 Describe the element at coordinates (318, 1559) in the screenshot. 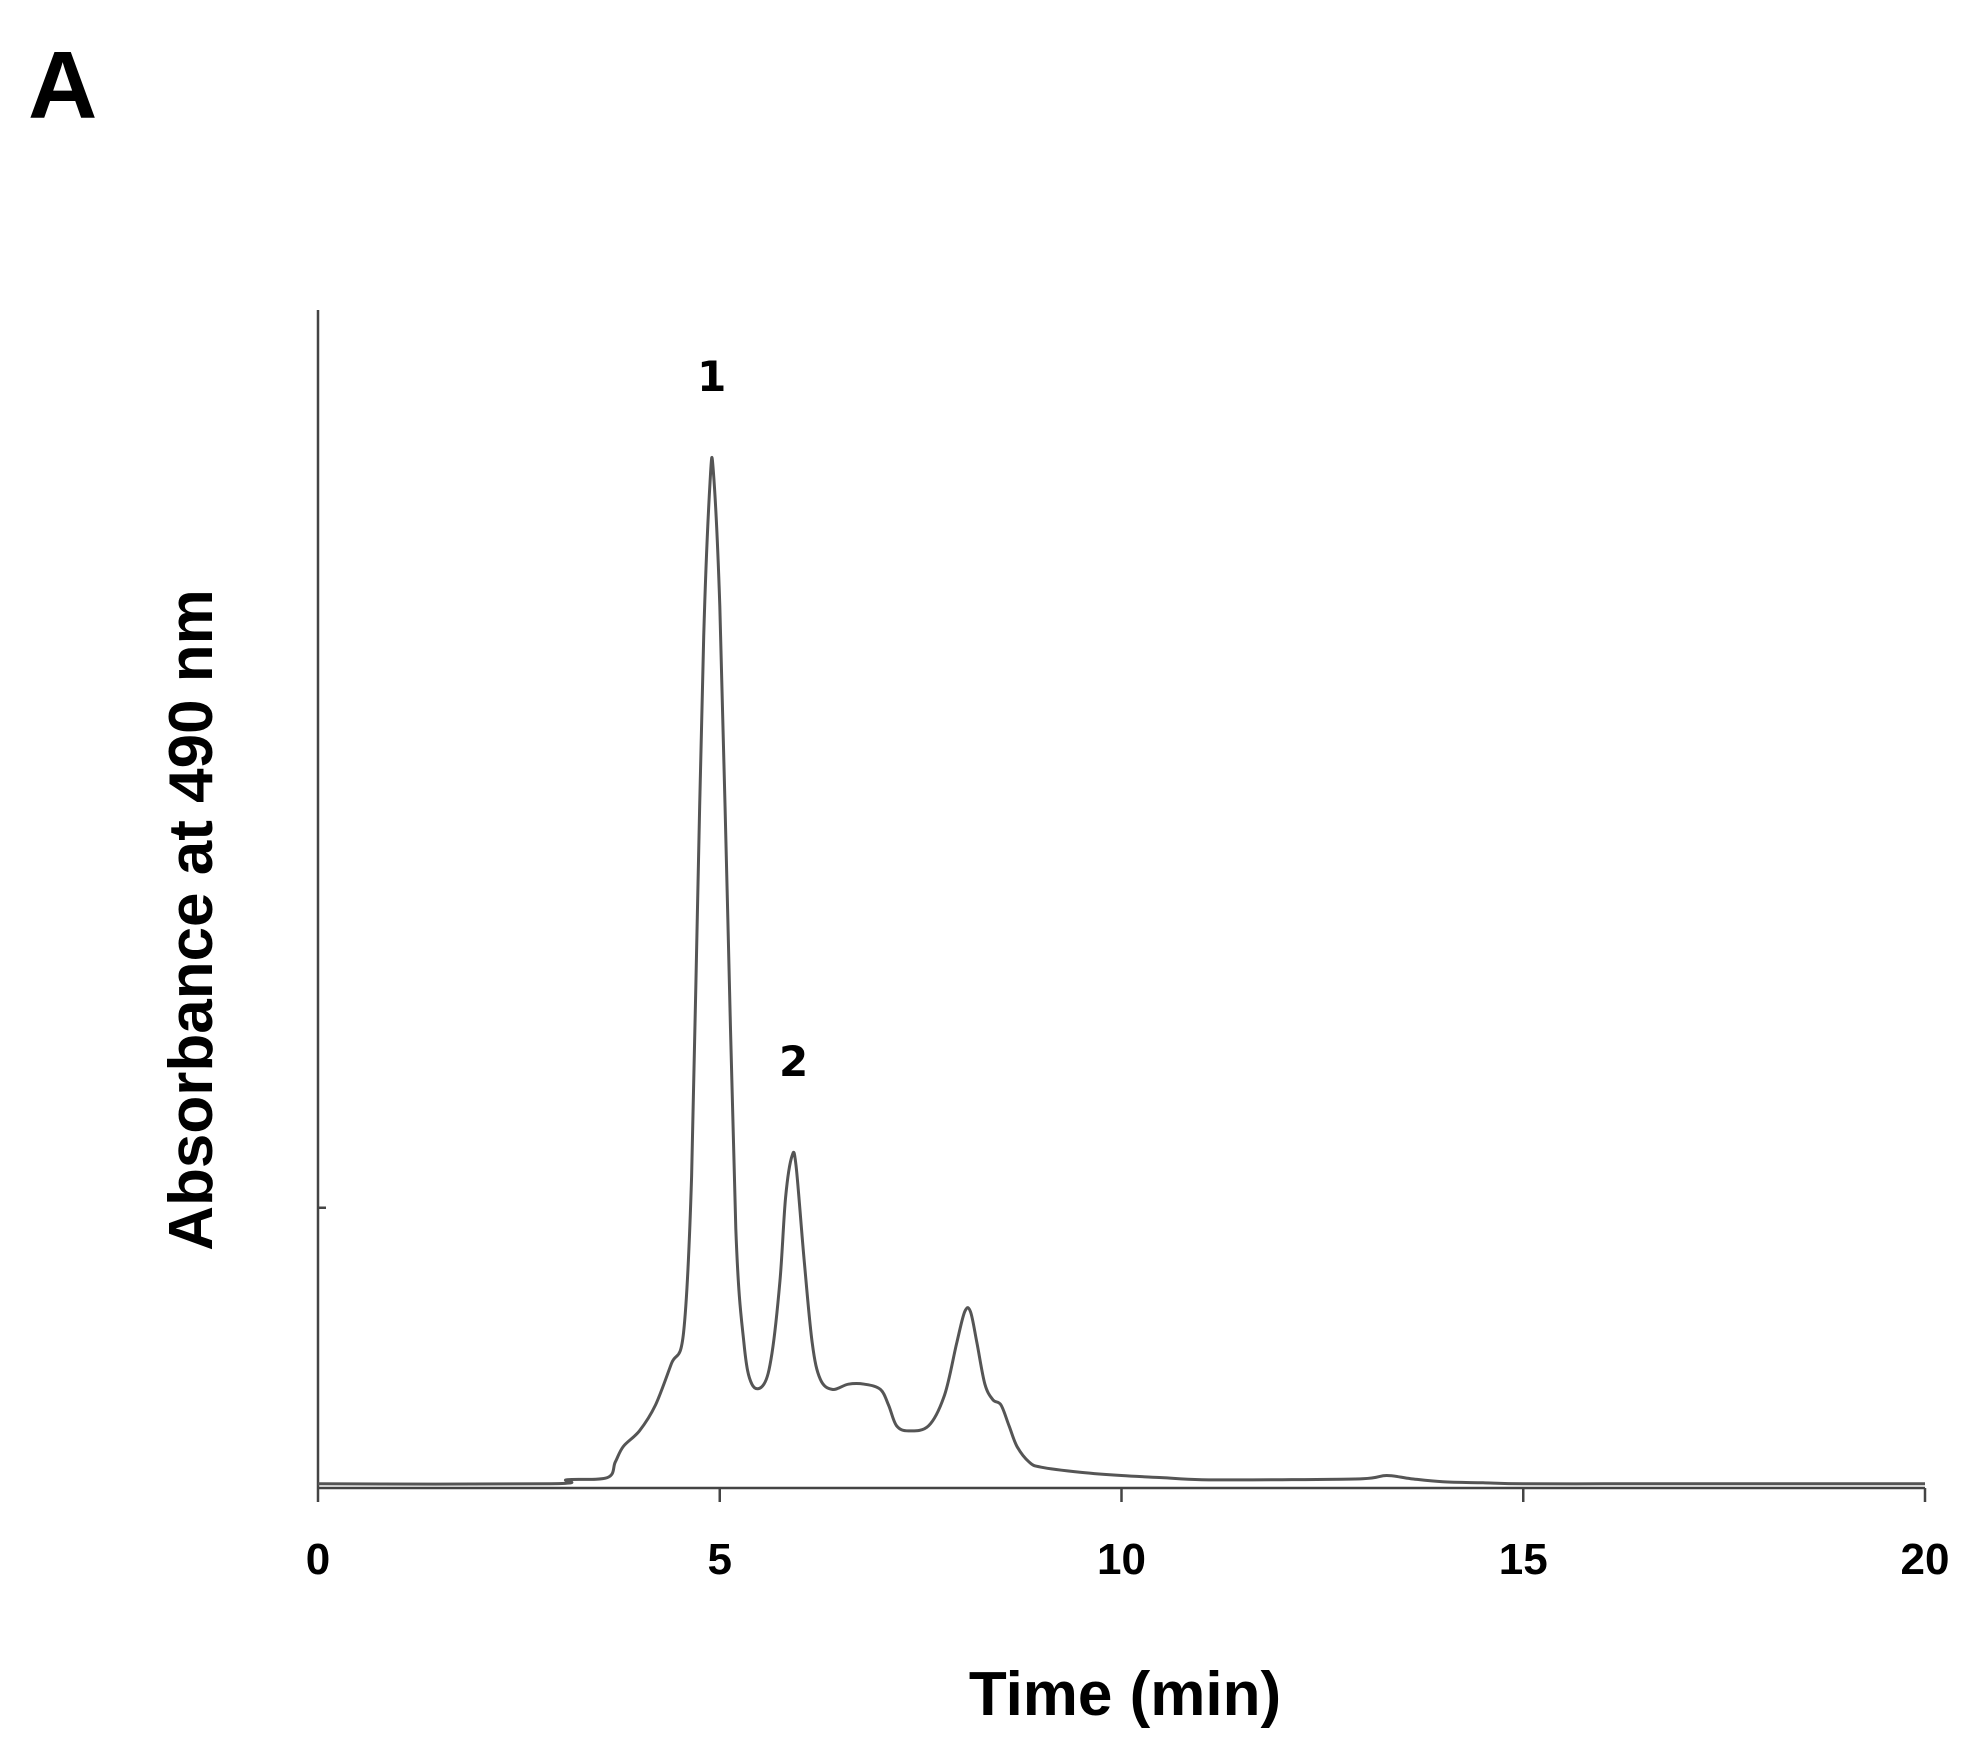

I see `x-tick-label: 0` at that location.